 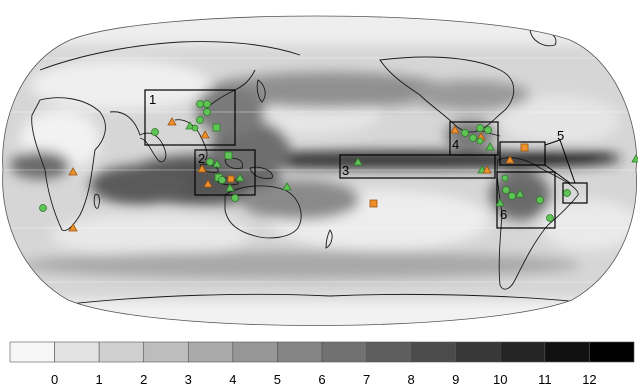 What do you see at coordinates (560, 135) in the screenshot?
I see `region-label-5: 5` at bounding box center [560, 135].